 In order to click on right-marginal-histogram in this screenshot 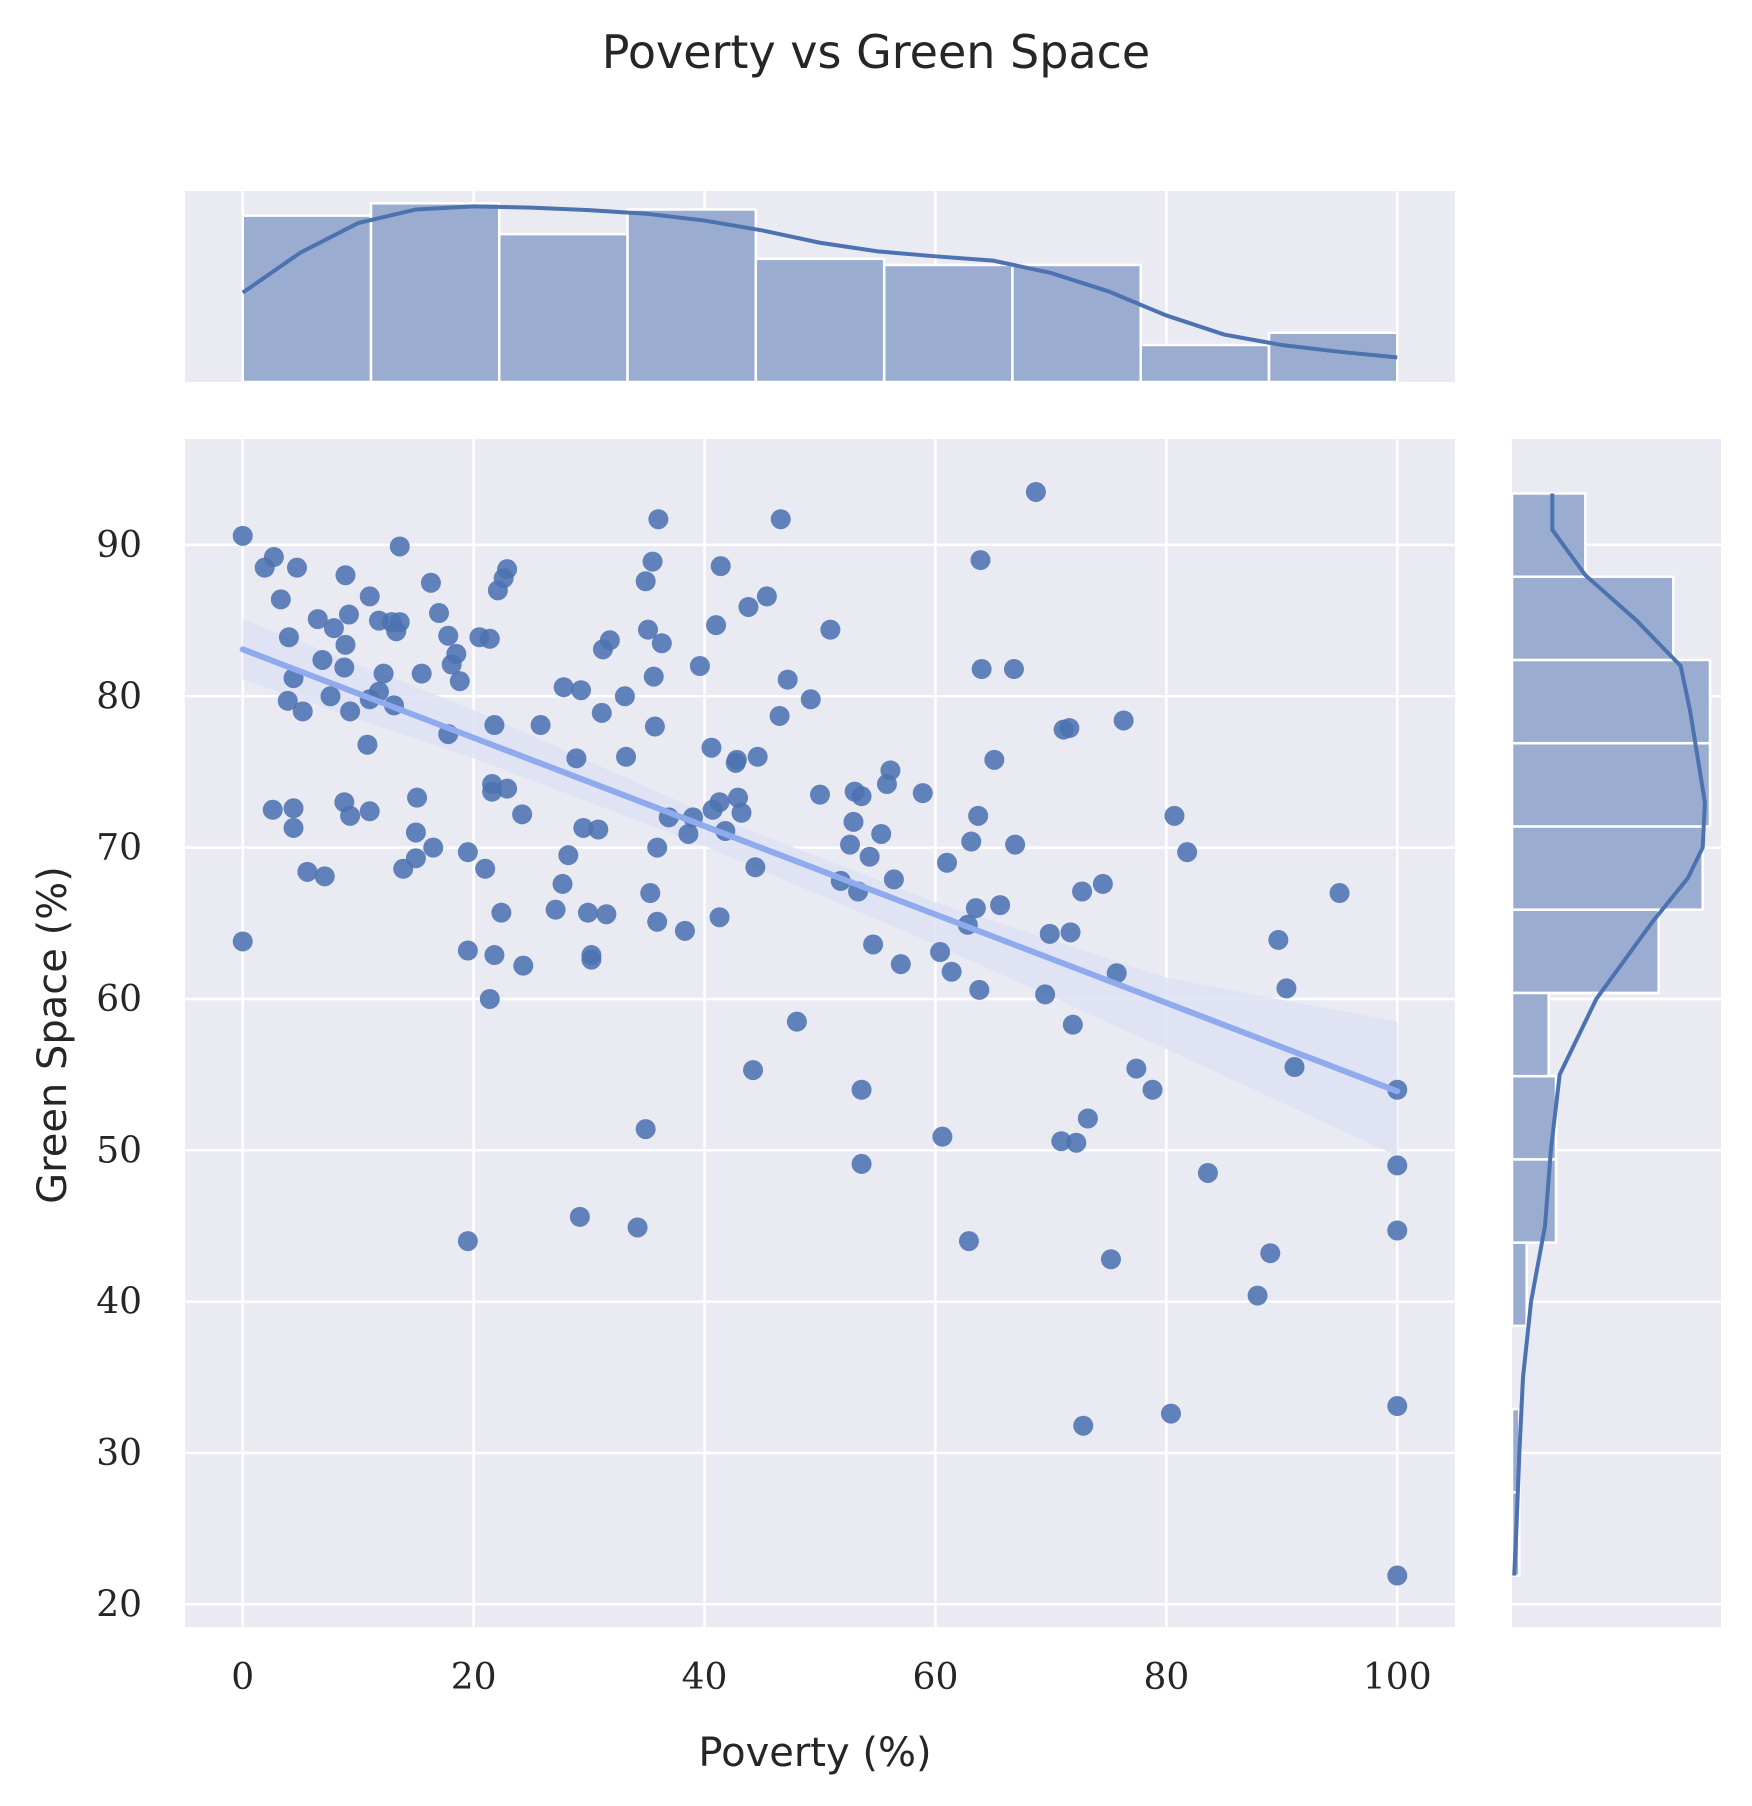, I will do `click(1611, 1034)`.